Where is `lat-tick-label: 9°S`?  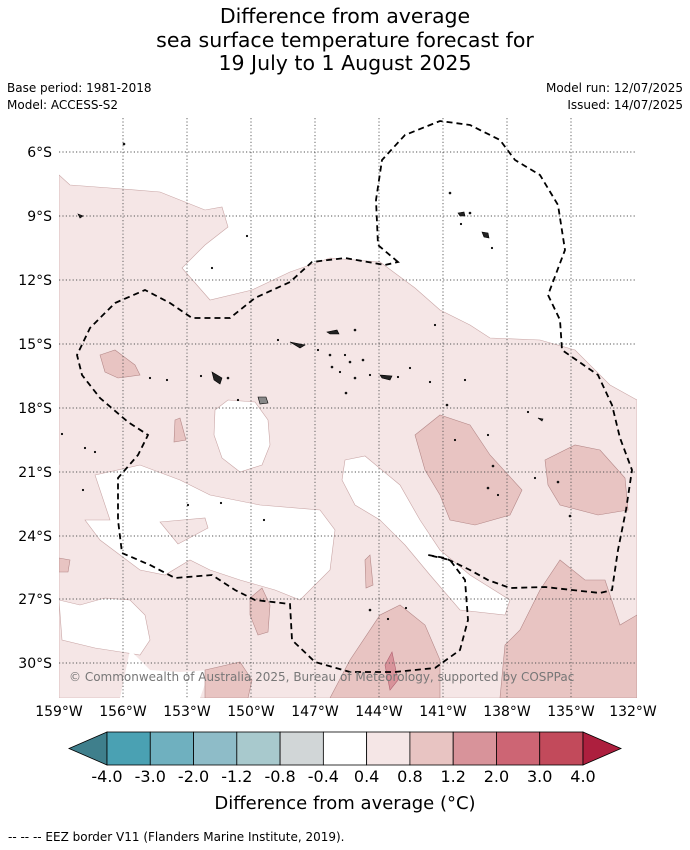 lat-tick-label: 9°S is located at coordinates (39, 217).